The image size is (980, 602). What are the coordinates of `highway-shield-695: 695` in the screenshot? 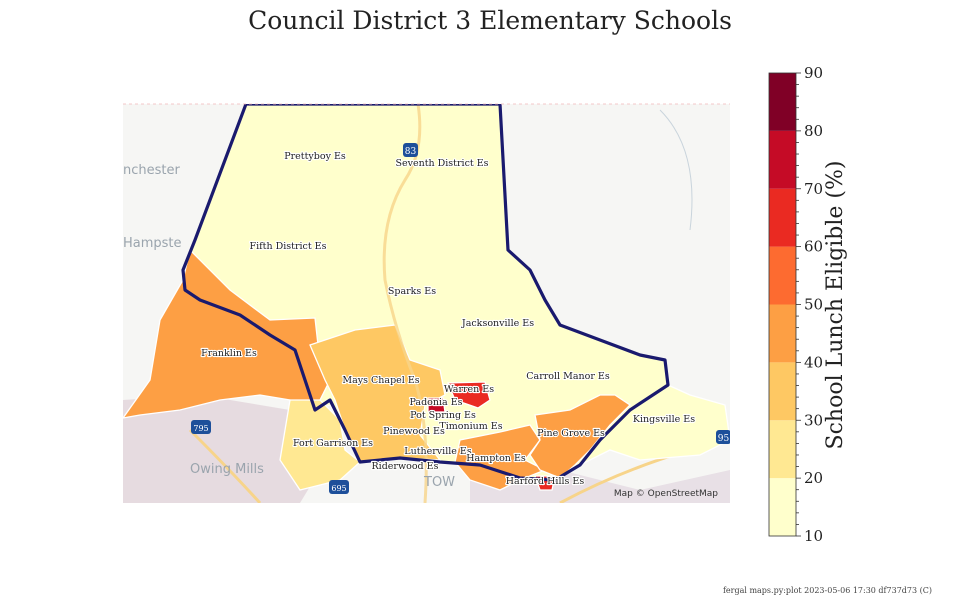 It's located at (339, 487).